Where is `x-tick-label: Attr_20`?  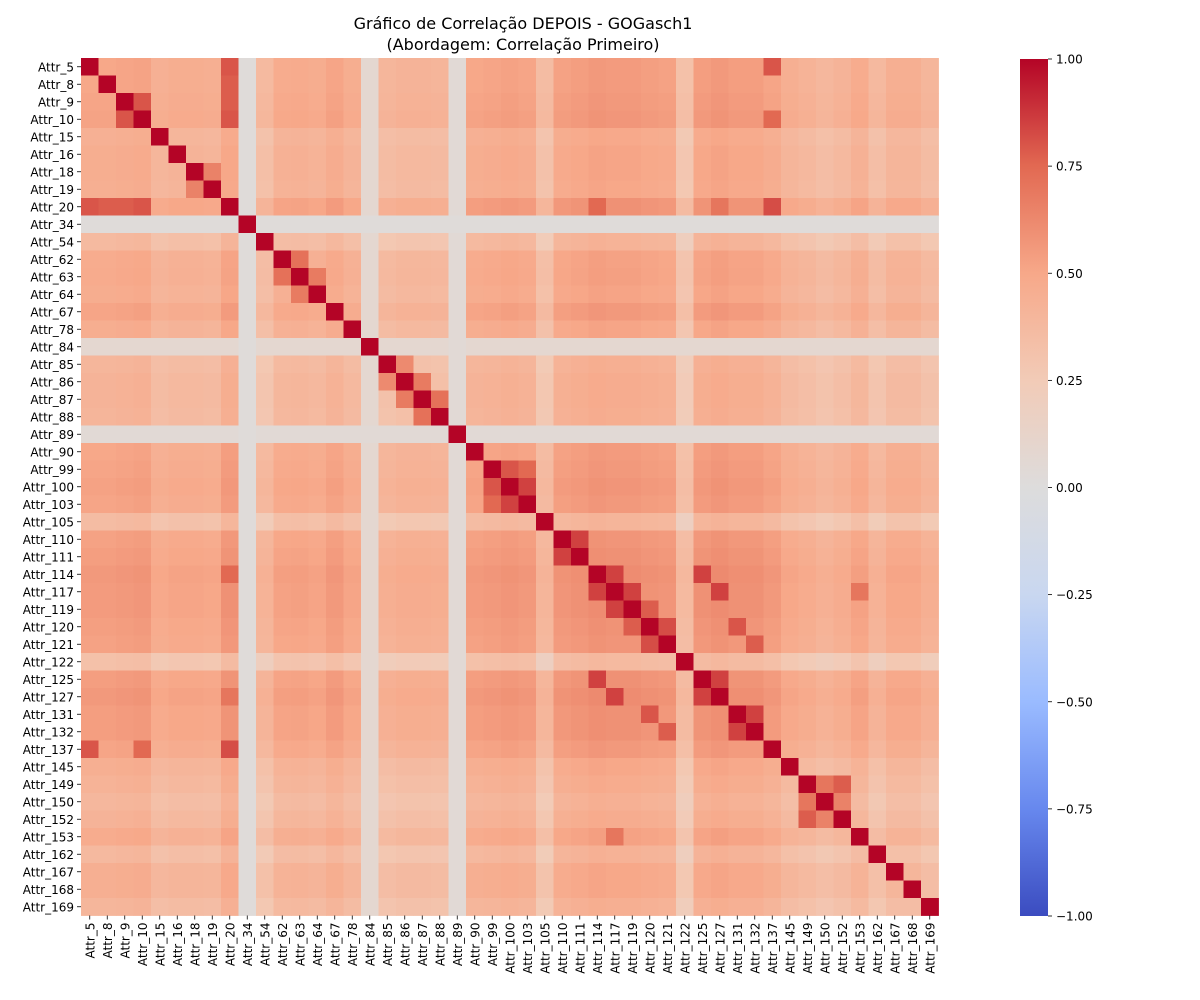 x-tick-label: Attr_20 is located at coordinates (230, 945).